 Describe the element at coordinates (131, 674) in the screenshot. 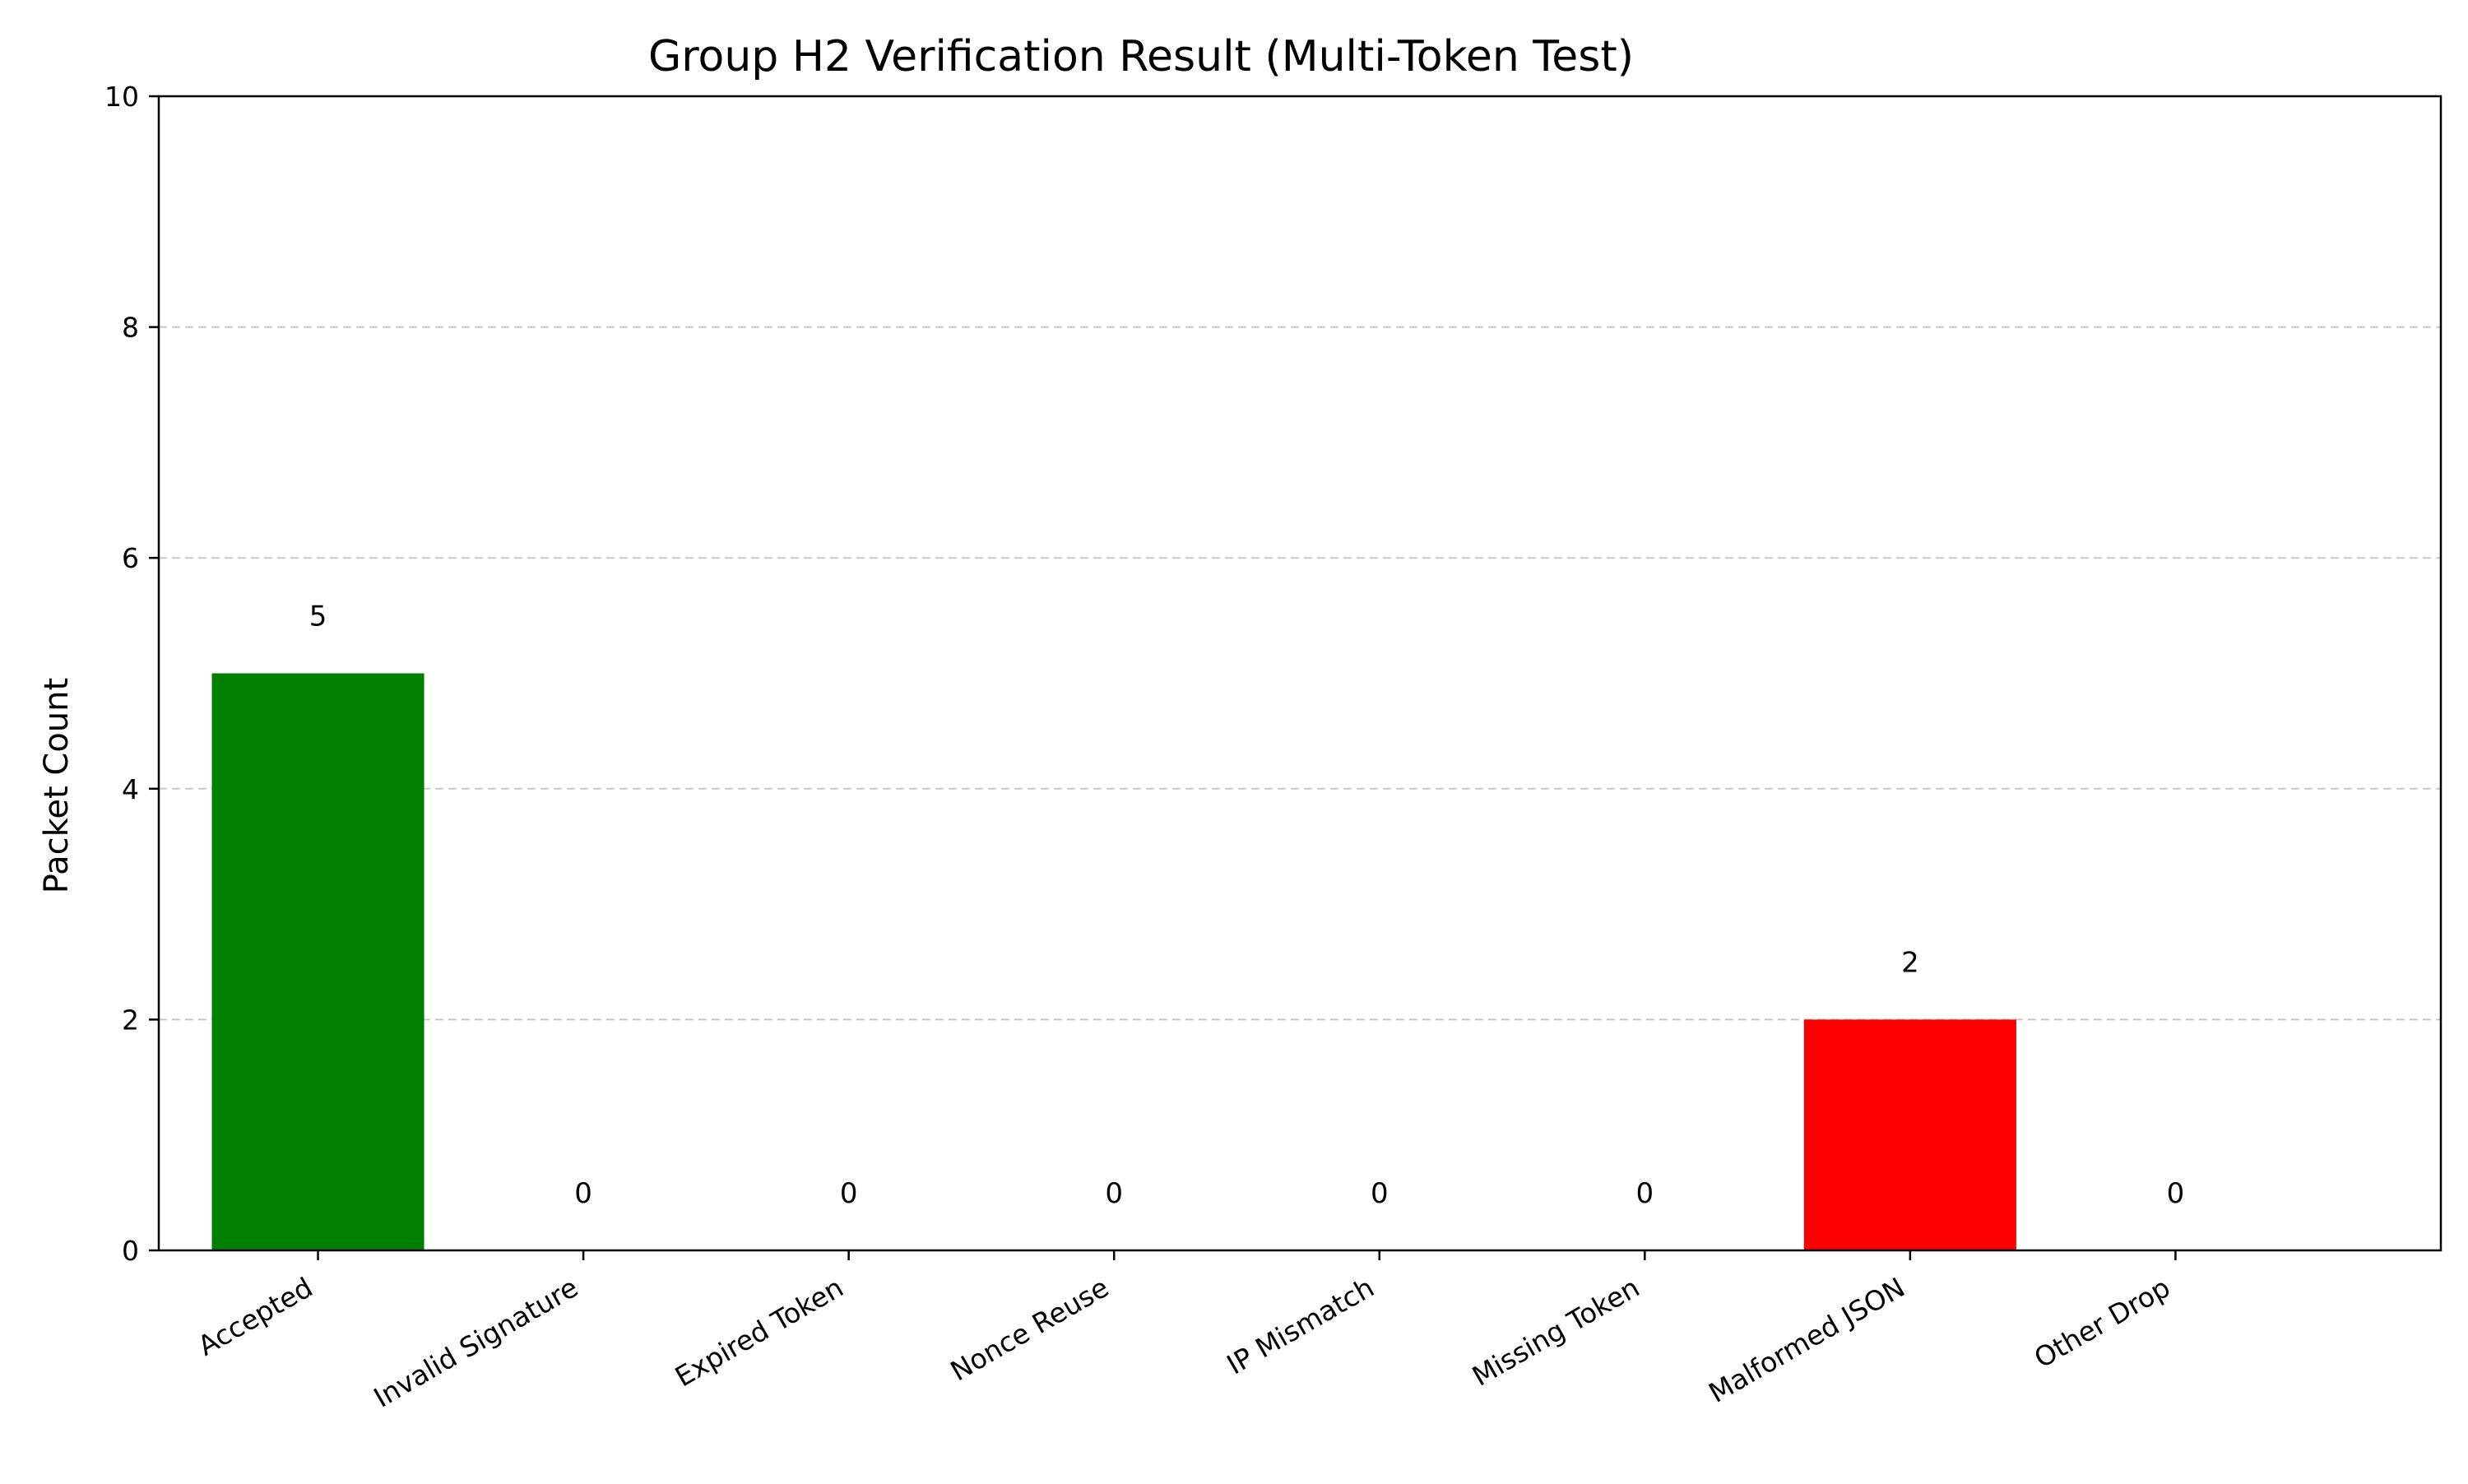

I see `y-axis-ticks: 0 2 4 6 8 10` at that location.